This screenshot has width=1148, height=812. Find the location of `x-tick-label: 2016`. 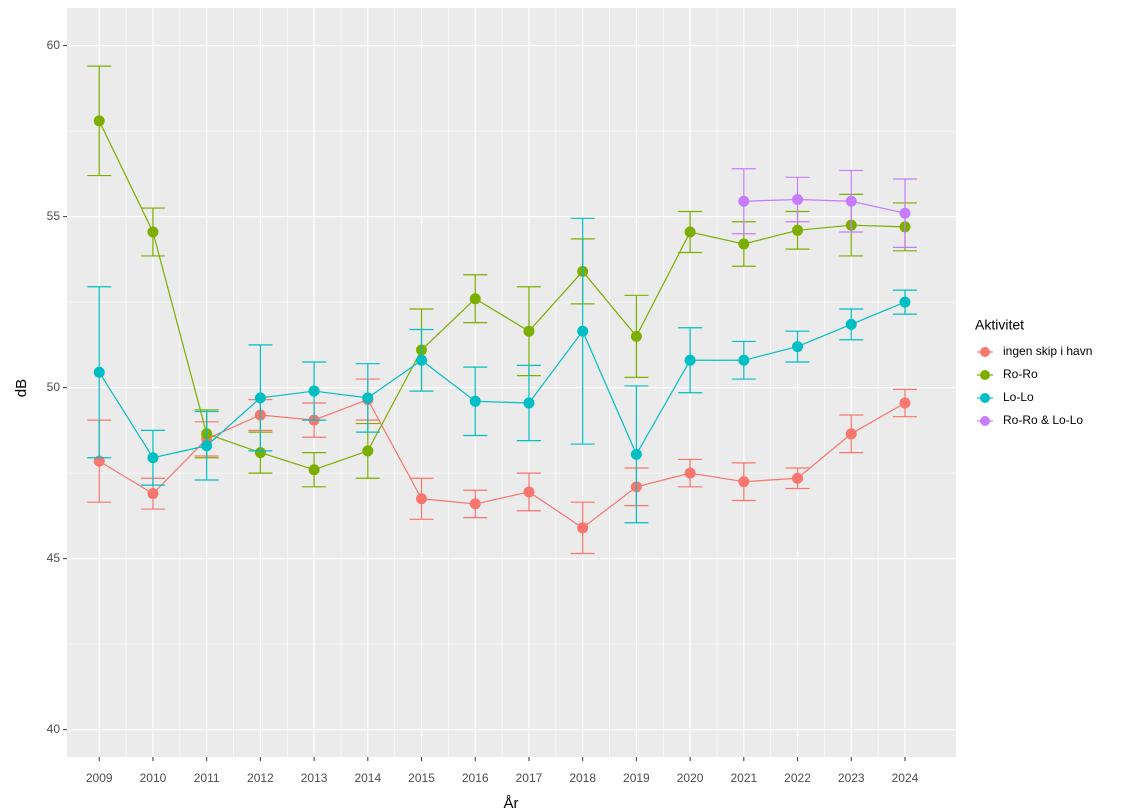

x-tick-label: 2016 is located at coordinates (475, 778).